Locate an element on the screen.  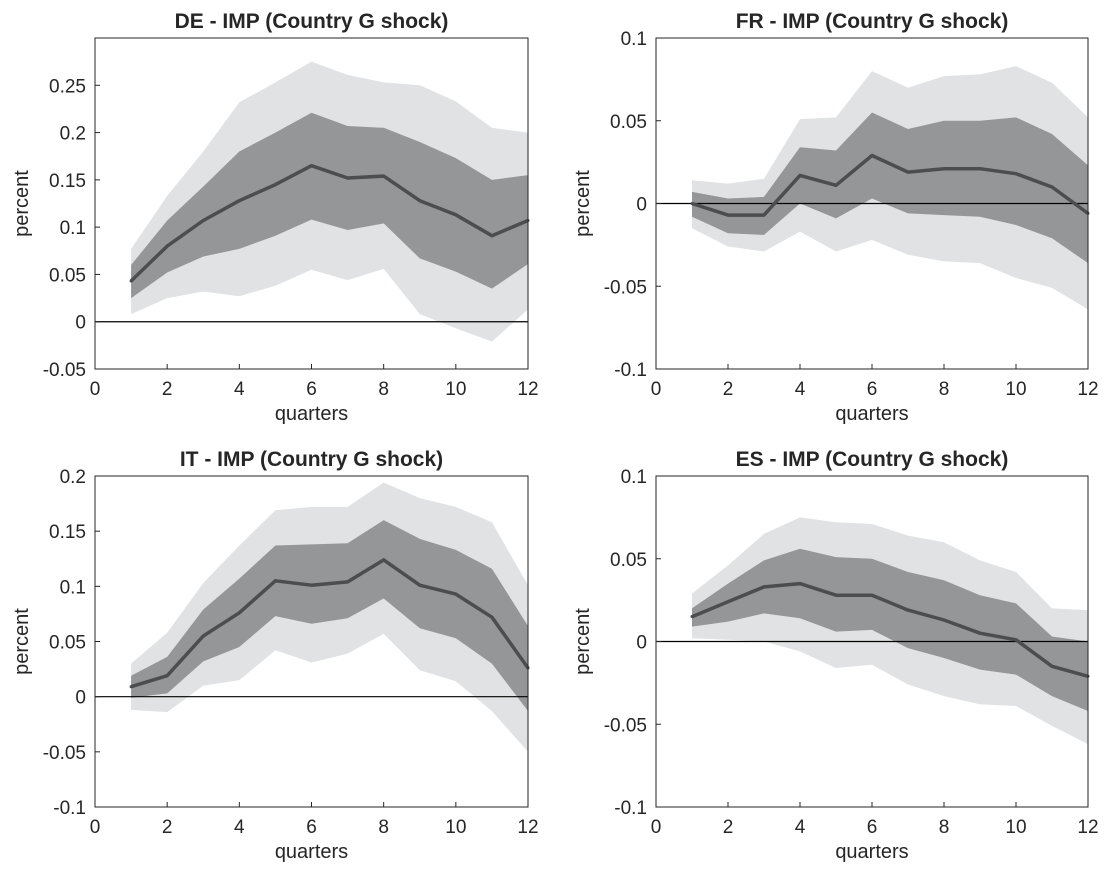
chart-fr-xtick-label: 10 is located at coordinates (1015, 389).